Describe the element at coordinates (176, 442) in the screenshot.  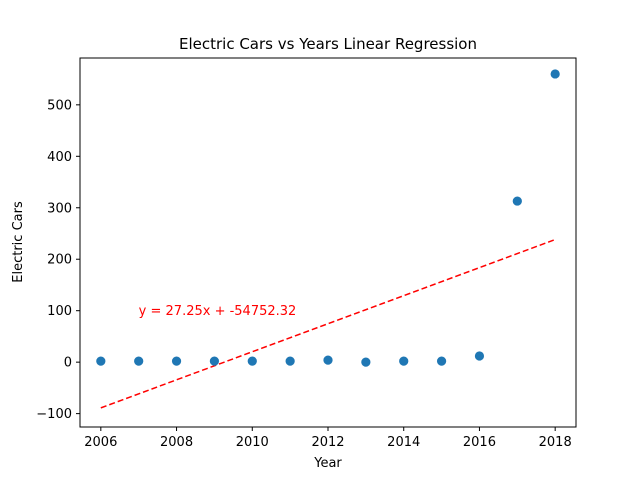
I see `x-tick-label: 2008` at that location.